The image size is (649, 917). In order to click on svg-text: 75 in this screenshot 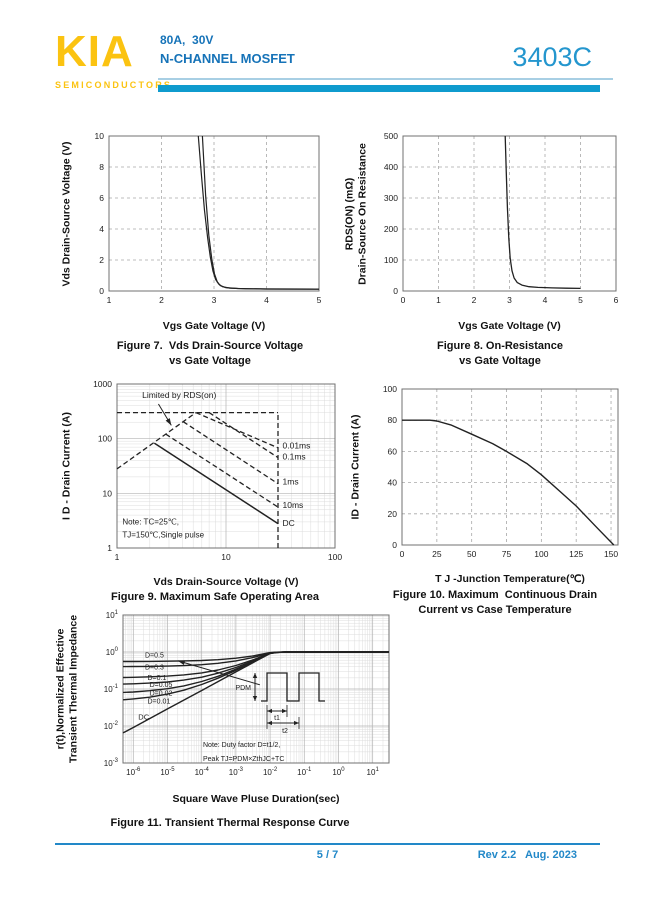, I will do `click(507, 554)`.